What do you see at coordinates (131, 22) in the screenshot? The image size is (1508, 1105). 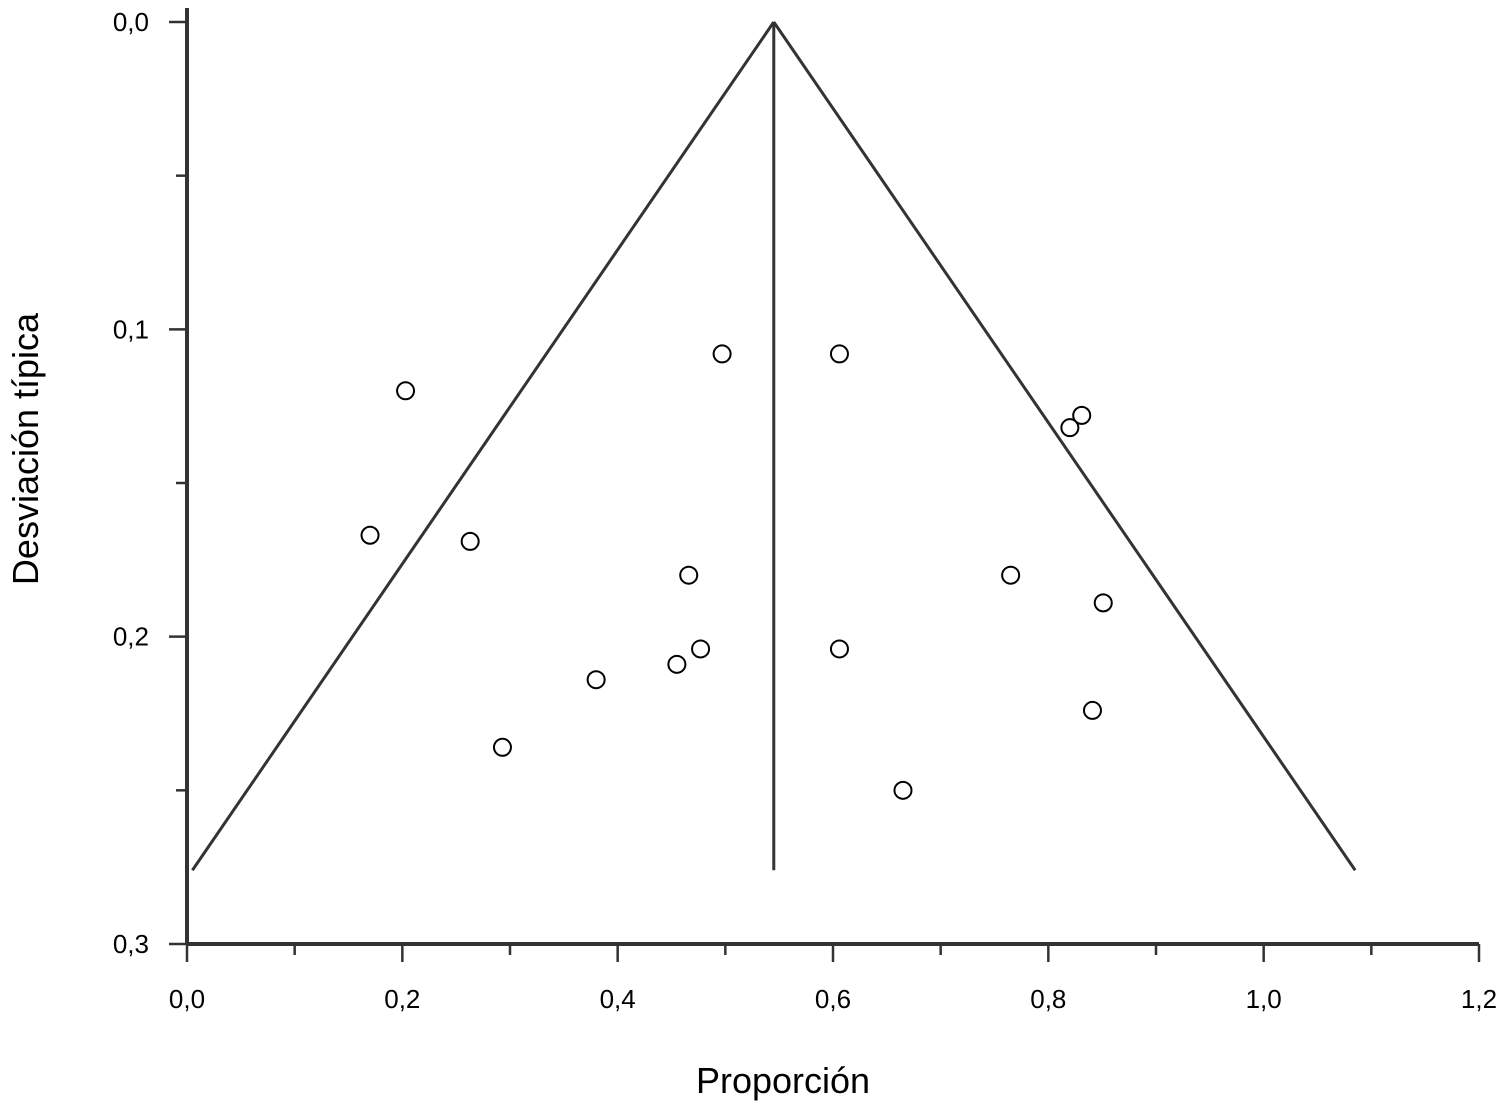 I see `y-tick-label: 0,0` at bounding box center [131, 22].